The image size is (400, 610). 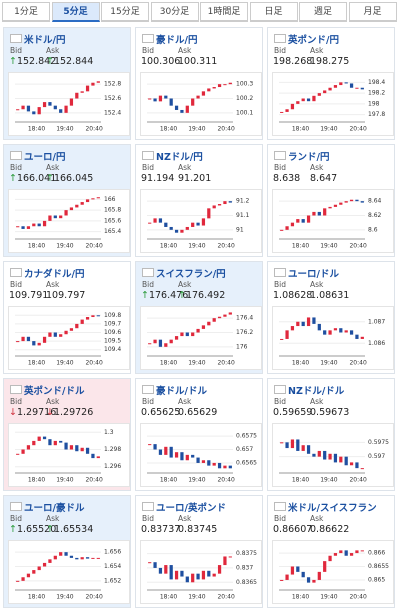 What do you see at coordinates (179, 157) in the screenshot?
I see `pair-name: NZドル/円` at bounding box center [179, 157].